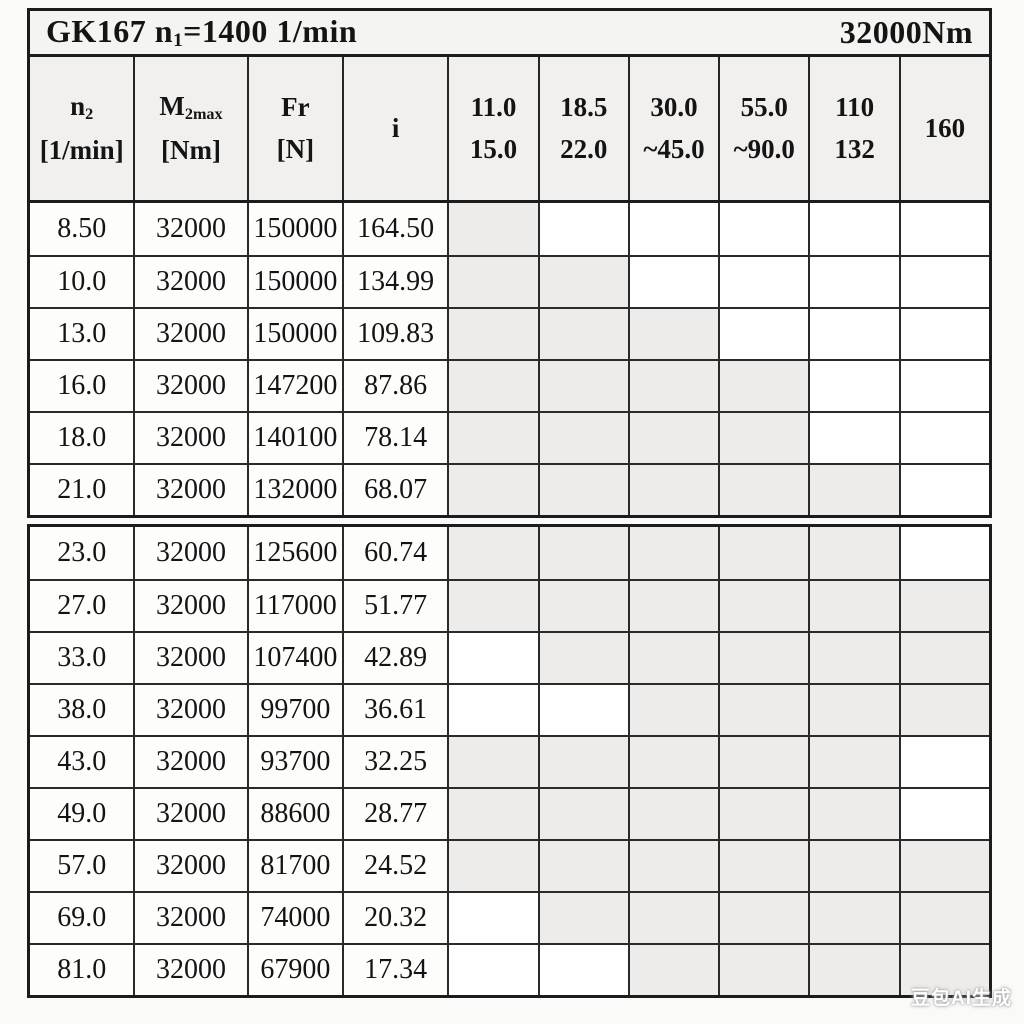 This screenshot has height=1024, width=1024. What do you see at coordinates (509, 385) in the screenshot?
I see `table-row: 16.0 32000 147200 87.86` at bounding box center [509, 385].